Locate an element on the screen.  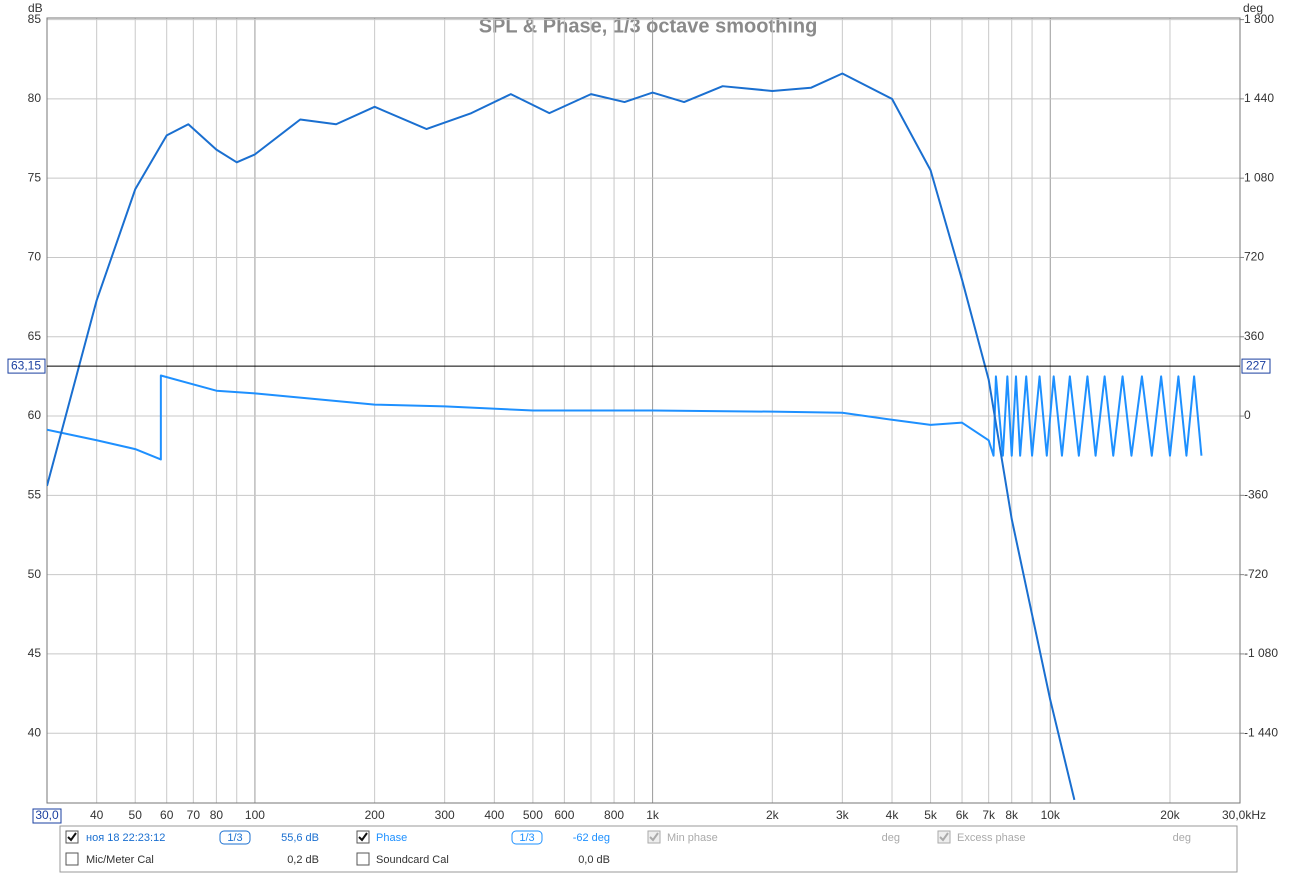
x-tick-label: 800 is located at coordinates (614, 815).